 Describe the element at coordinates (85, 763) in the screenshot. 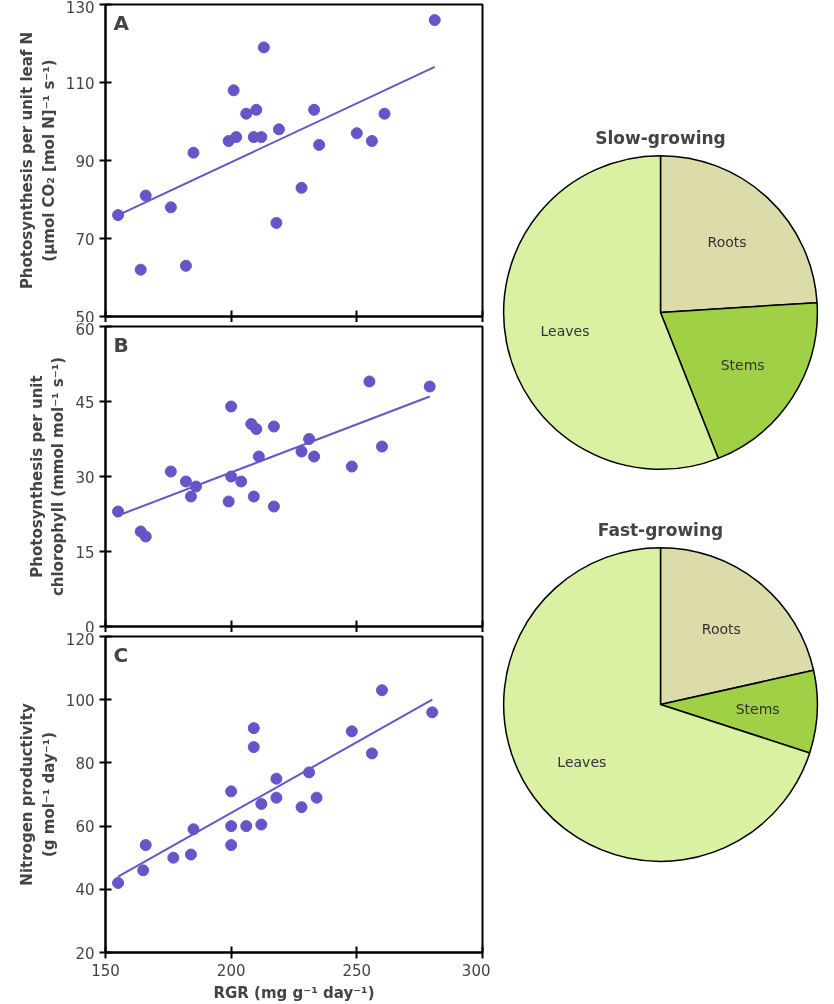

I see `y-tick-label: 80` at that location.